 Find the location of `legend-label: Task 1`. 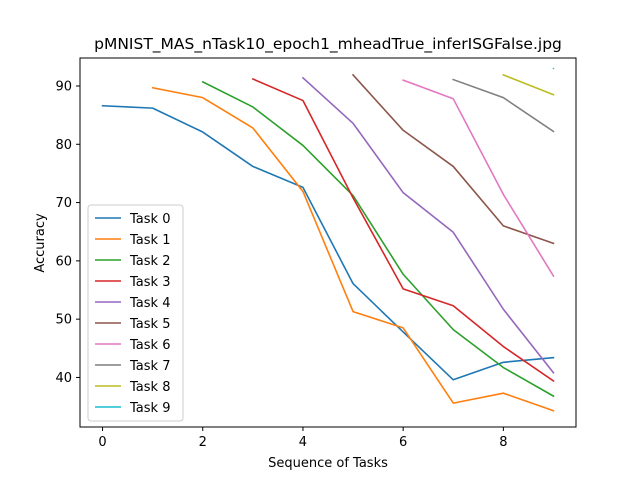

legend-label: Task 1 is located at coordinates (149, 240).